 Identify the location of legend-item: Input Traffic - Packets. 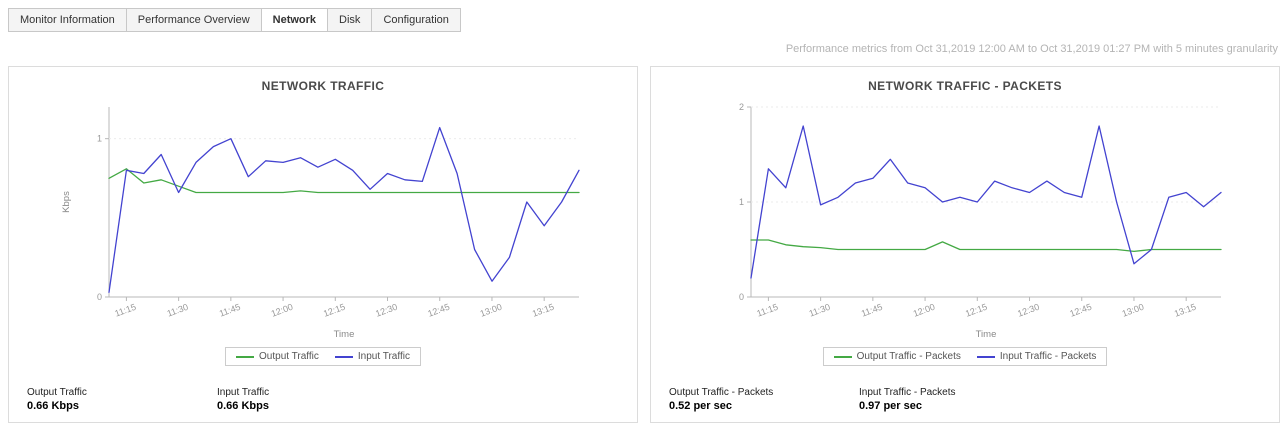
(1036, 356).